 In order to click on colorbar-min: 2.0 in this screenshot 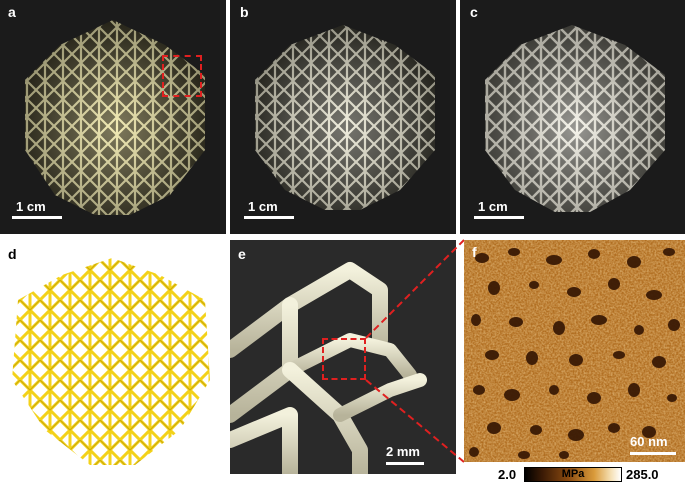, I will do `click(507, 474)`.